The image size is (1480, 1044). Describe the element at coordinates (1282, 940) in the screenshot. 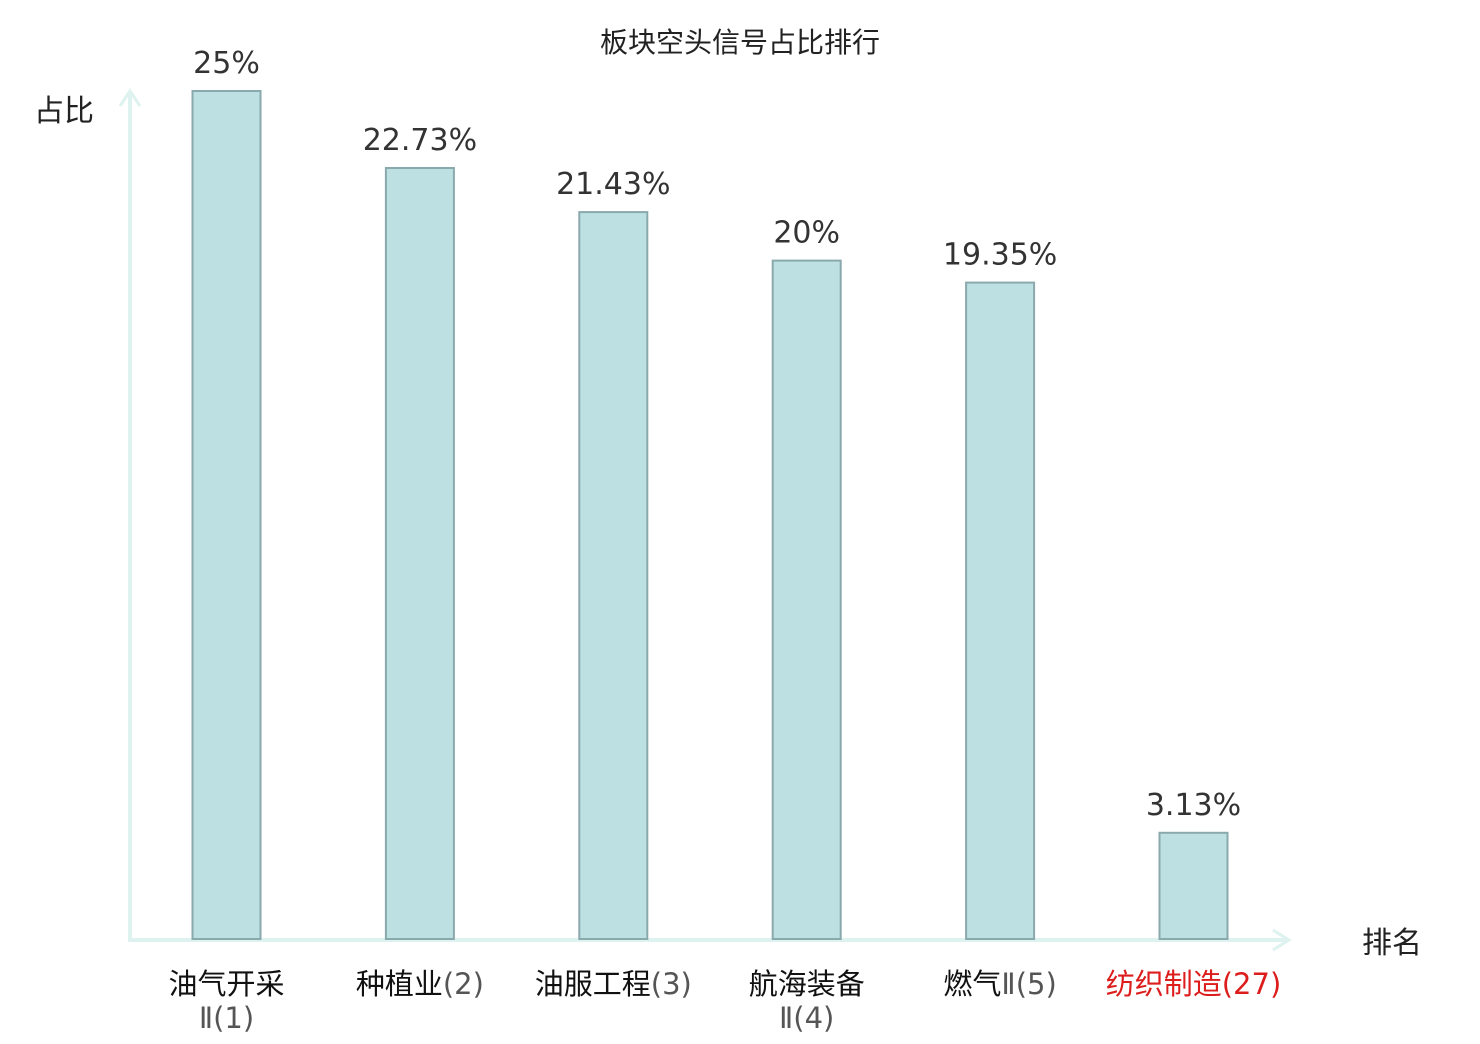

I see `x-axis-arrow-icon` at that location.